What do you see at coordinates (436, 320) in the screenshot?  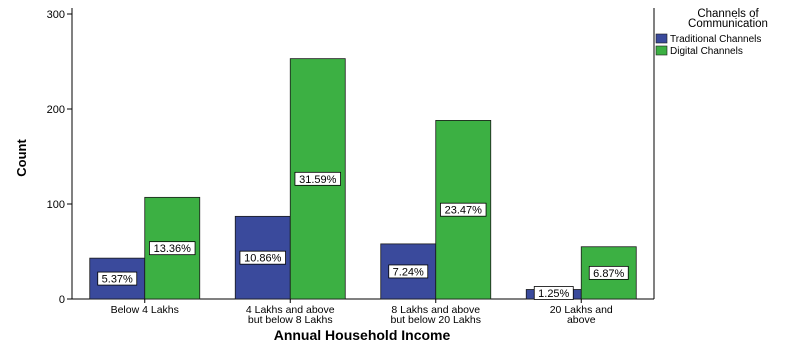 I see `x-tick-label: but below 20 Lakhs` at bounding box center [436, 320].